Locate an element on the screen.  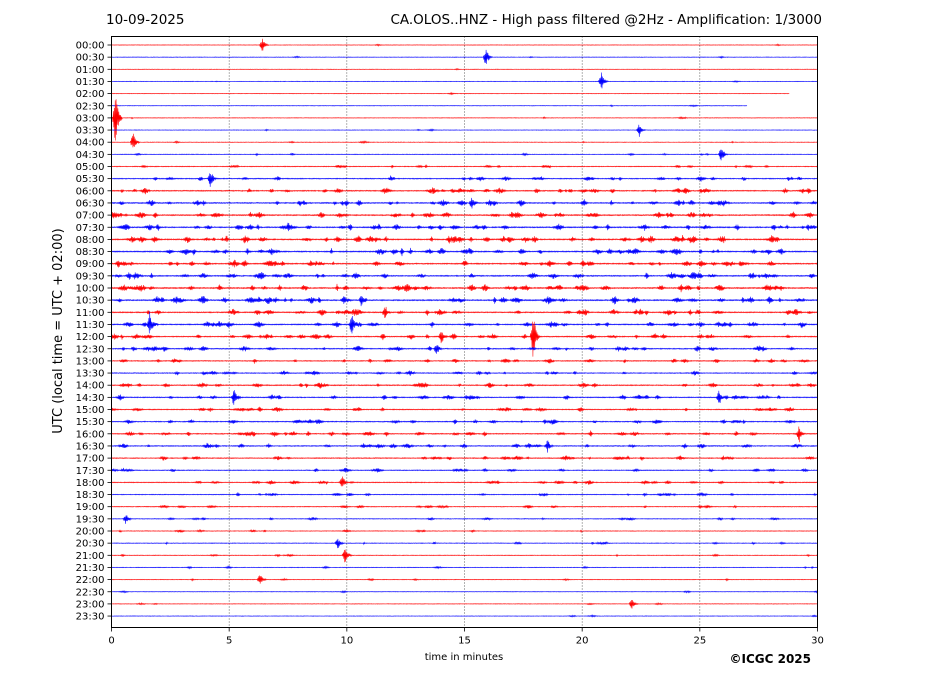
y-tick-label: 16:30 is located at coordinates (90, 446).